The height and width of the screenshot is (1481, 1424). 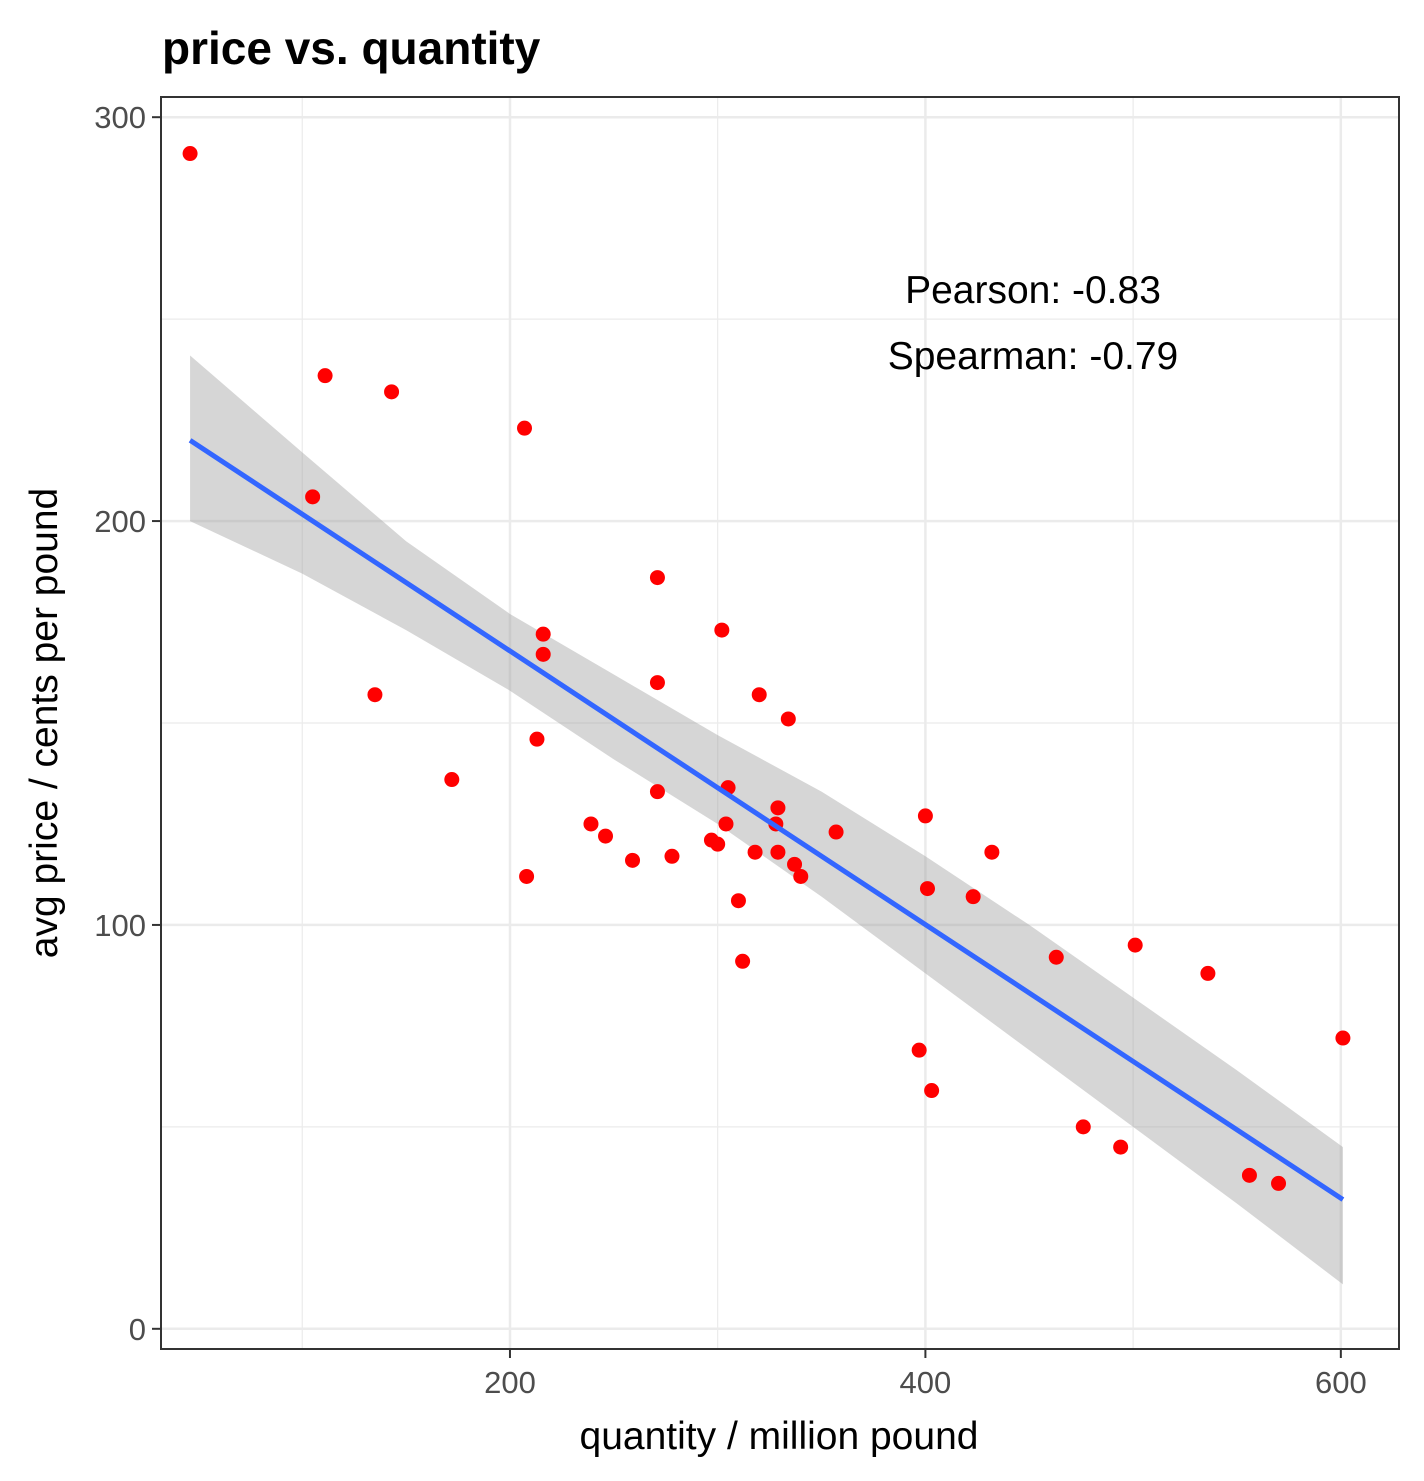 I want to click on chart-title: price vs. quantity, so click(x=351, y=48).